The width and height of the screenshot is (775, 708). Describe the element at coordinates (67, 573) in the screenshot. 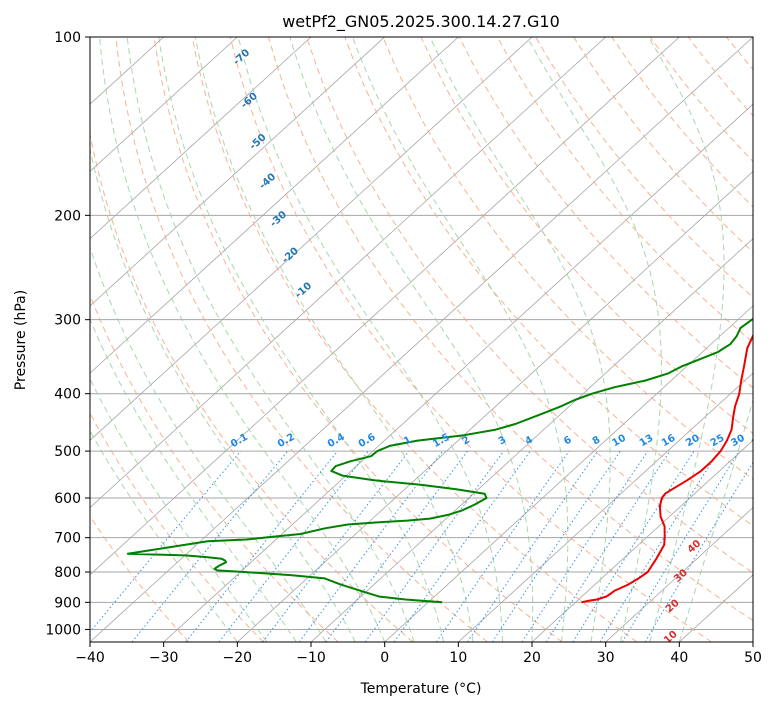

I see `y-tick-label: 800` at that location.